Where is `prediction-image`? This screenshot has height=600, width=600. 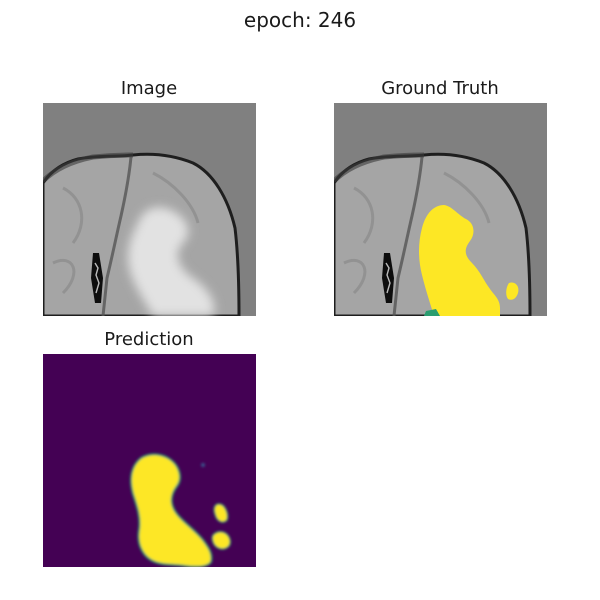
prediction-image is located at coordinates (149, 460).